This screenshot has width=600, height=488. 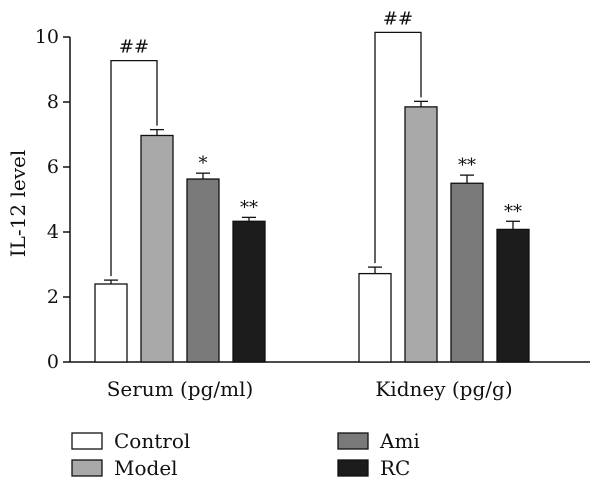 I want to click on legend-label: Model, so click(x=146, y=468).